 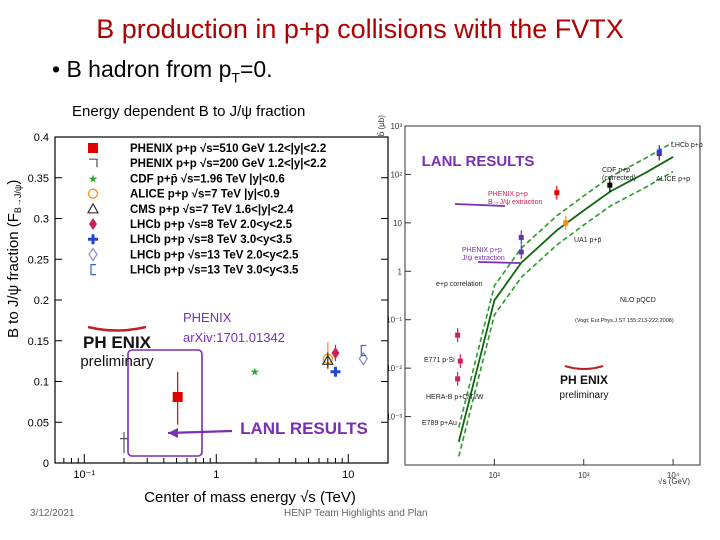 I want to click on phenix-logo-sub-right: preliminary, so click(x=584, y=395).